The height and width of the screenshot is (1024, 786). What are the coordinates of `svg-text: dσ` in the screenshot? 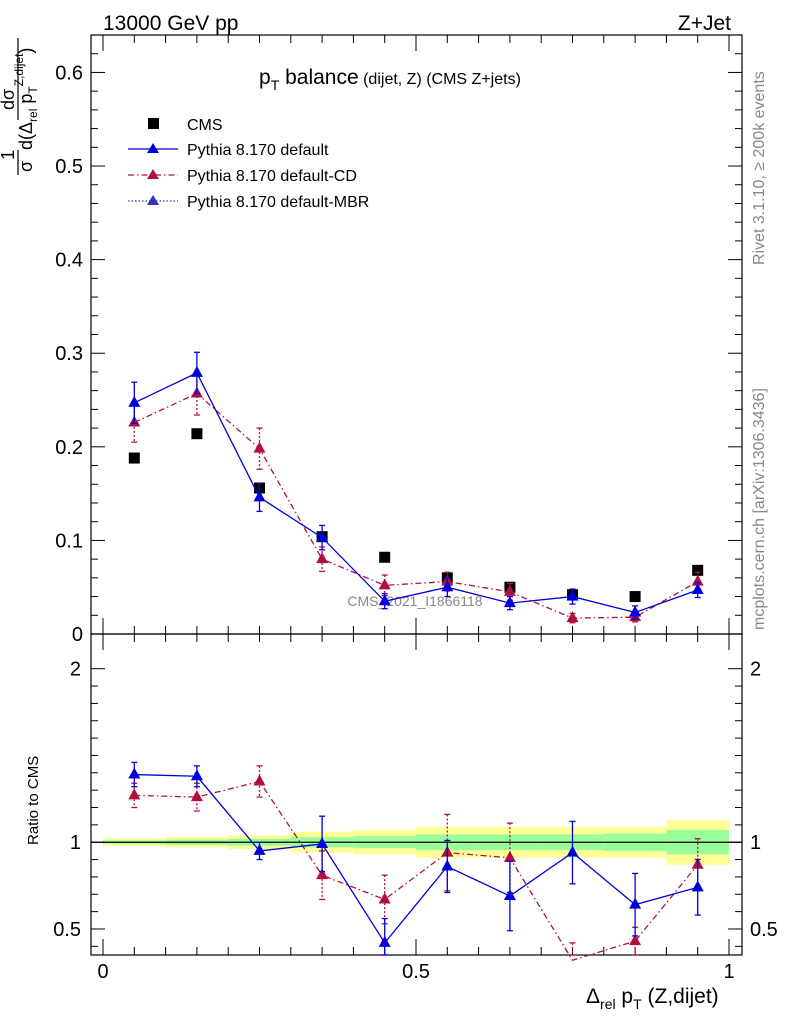 It's located at (9, 99).